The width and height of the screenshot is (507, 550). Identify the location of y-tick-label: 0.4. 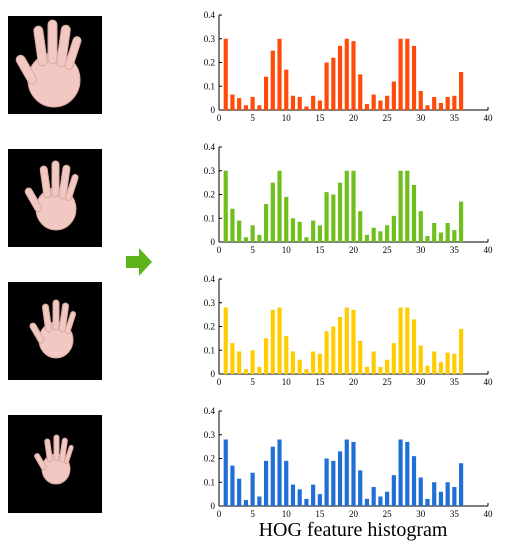
(210, 15).